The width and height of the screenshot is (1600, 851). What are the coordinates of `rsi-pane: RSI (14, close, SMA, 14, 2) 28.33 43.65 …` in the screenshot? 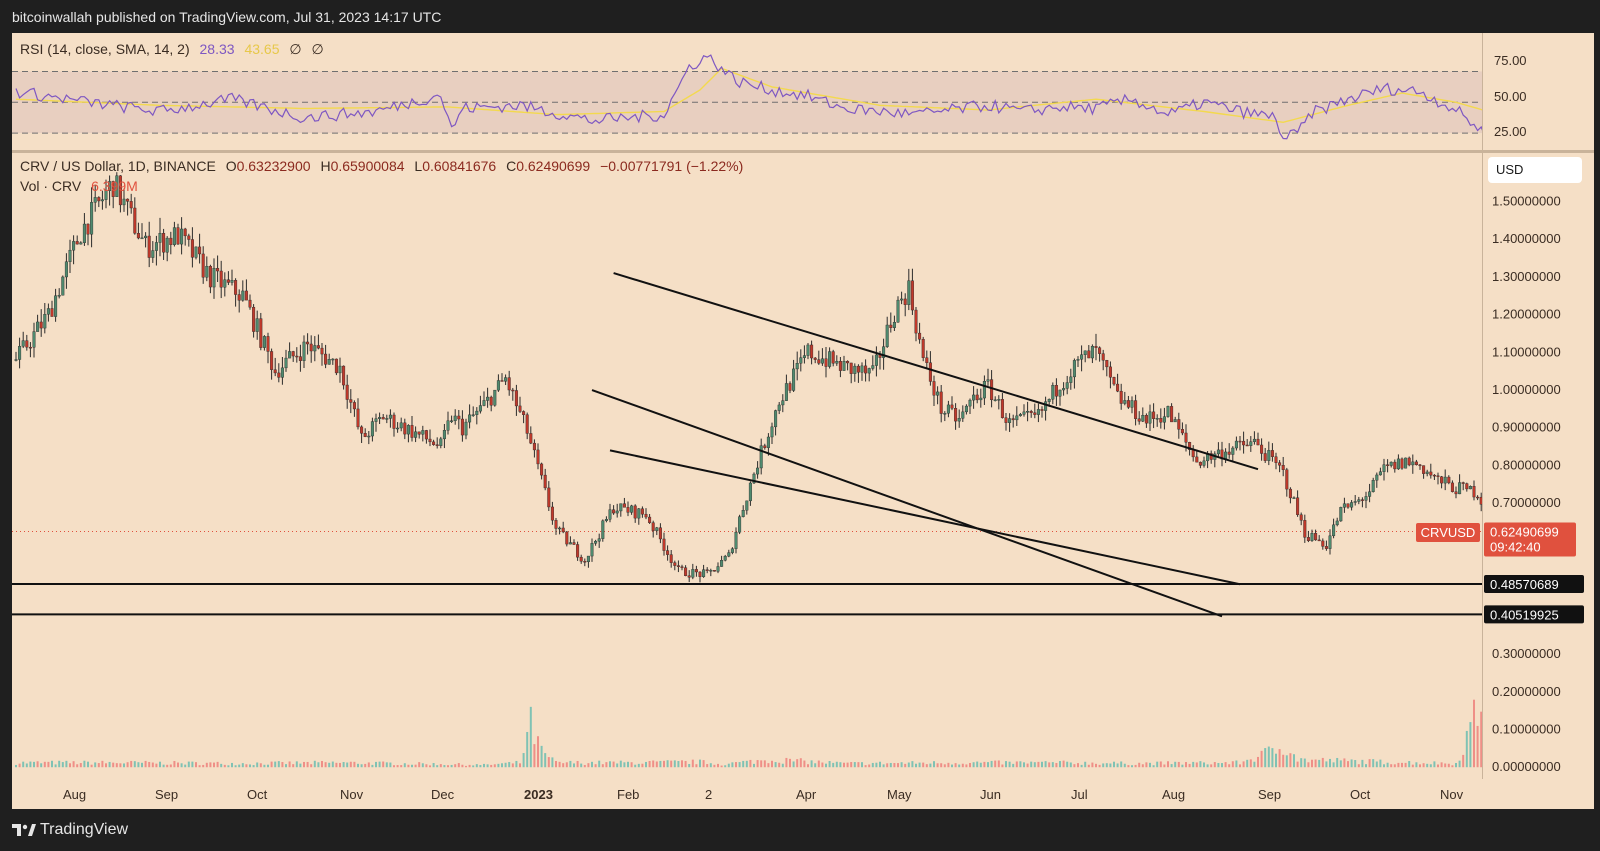 It's located at (747, 91).